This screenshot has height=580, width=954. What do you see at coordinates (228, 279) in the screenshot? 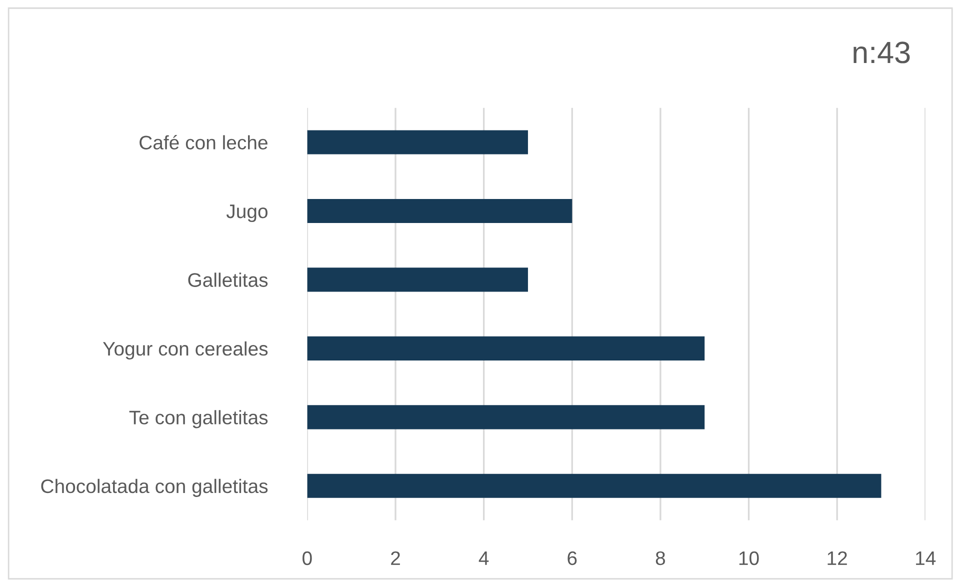
I see `y-tick-label: Galletitas` at bounding box center [228, 279].